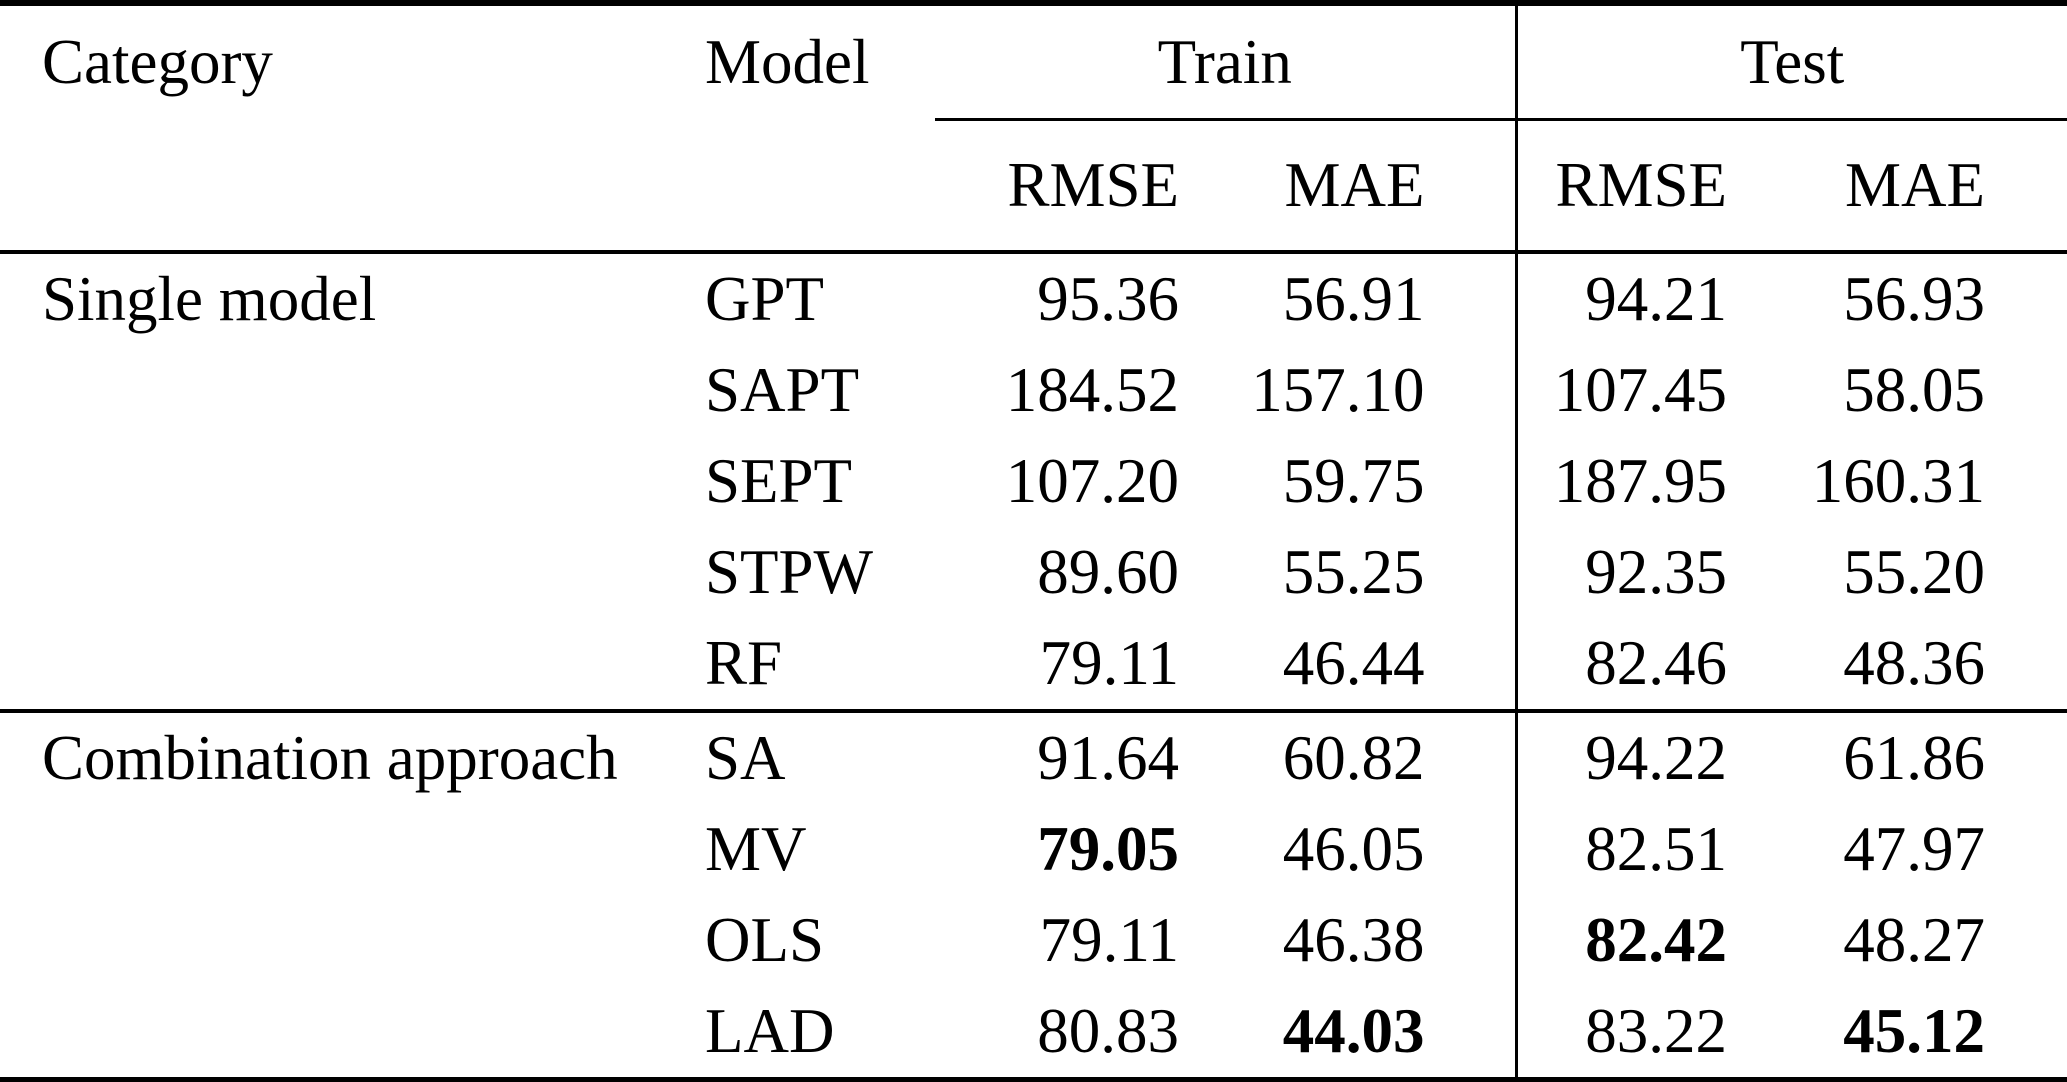  Describe the element at coordinates (1914, 299) in the screenshot. I see `test-mae-value: 56.93` at that location.